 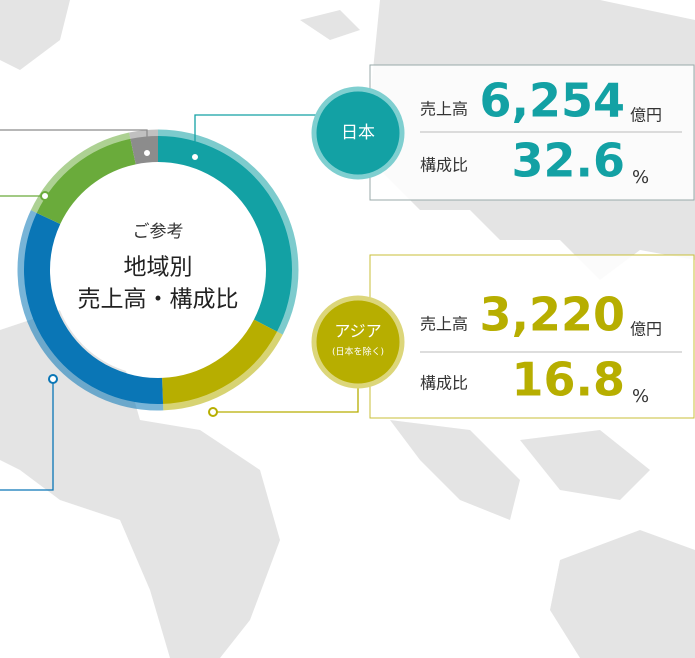 I want to click on donut-hole, so click(x=158, y=270).